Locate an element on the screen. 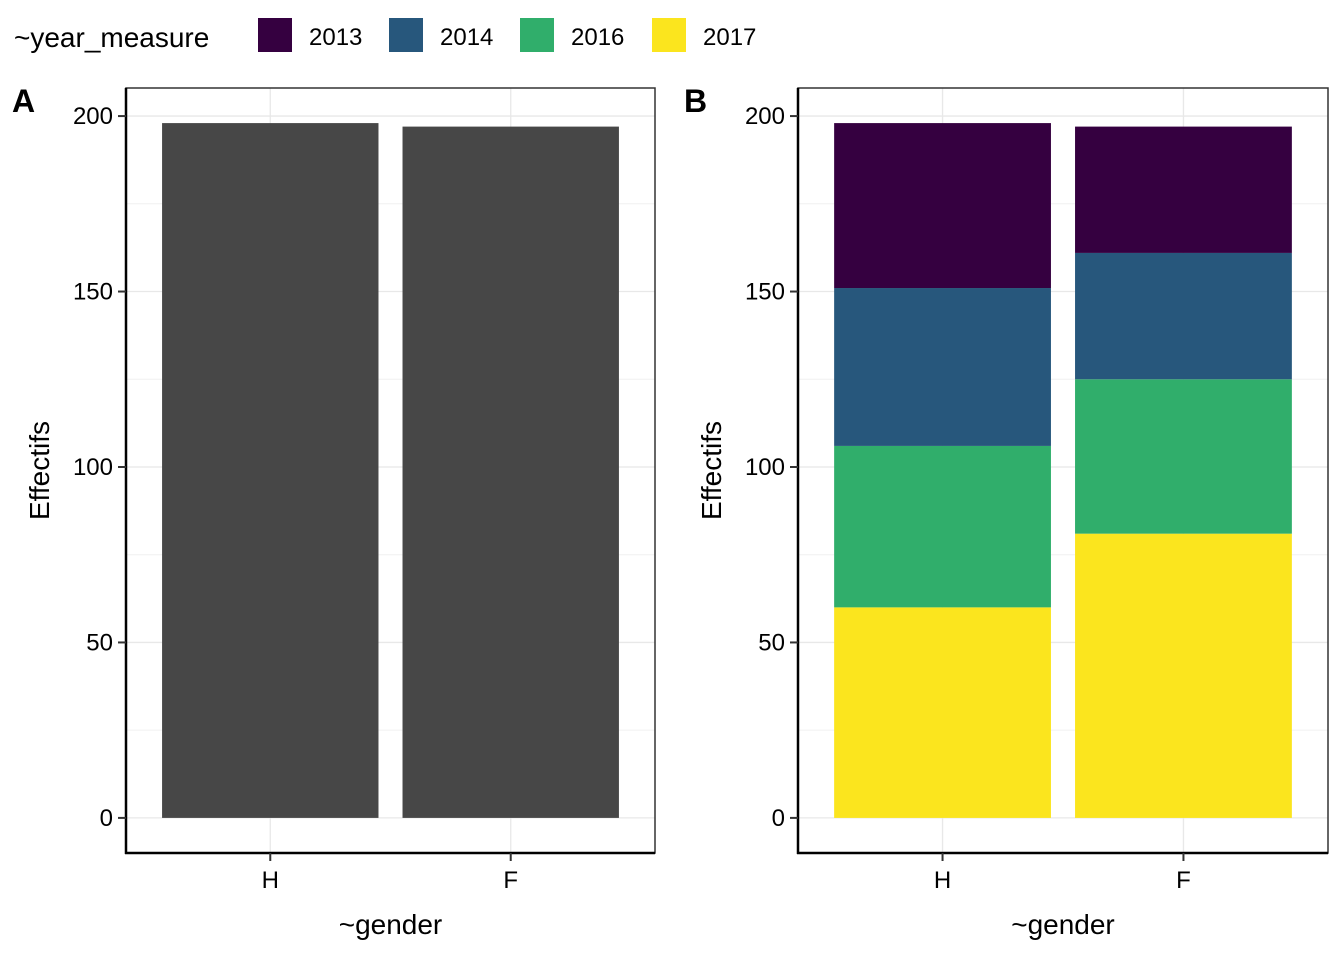 This screenshot has width=1344, height=965. bar-F-2014 is located at coordinates (1183, 316).